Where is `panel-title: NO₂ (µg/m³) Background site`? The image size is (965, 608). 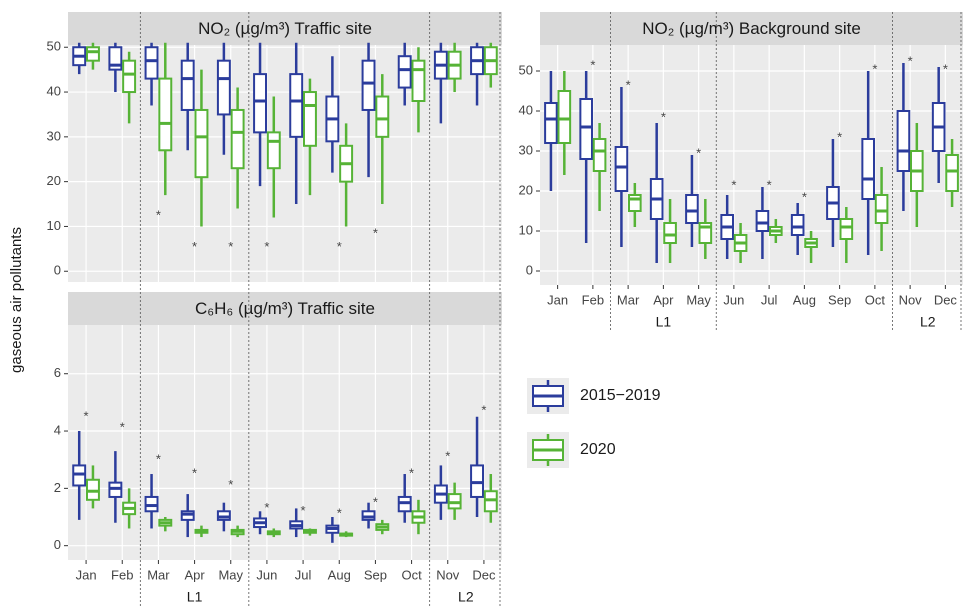
panel-title: NO₂ (µg/m³) Background site is located at coordinates (751, 28).